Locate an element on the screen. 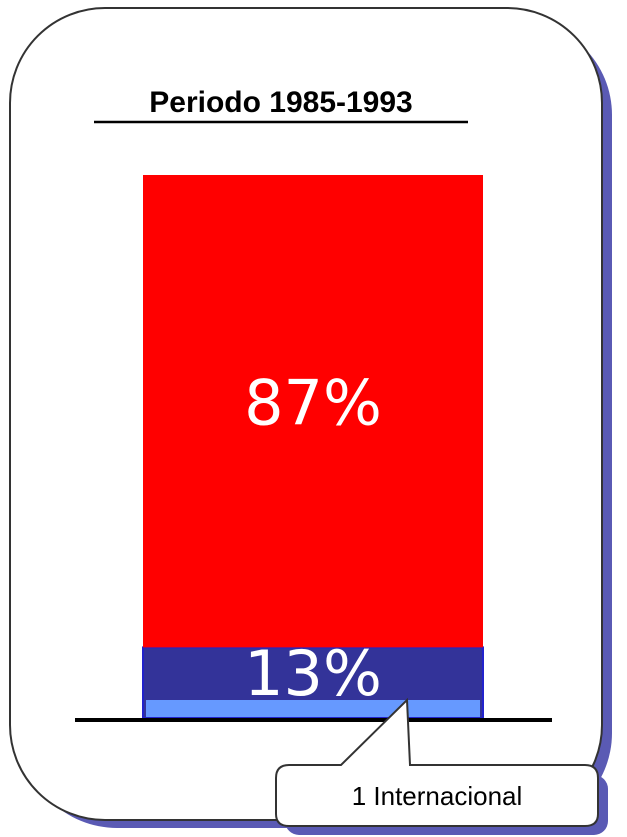 The image size is (627, 837). callout is located at coordinates (437, 762).